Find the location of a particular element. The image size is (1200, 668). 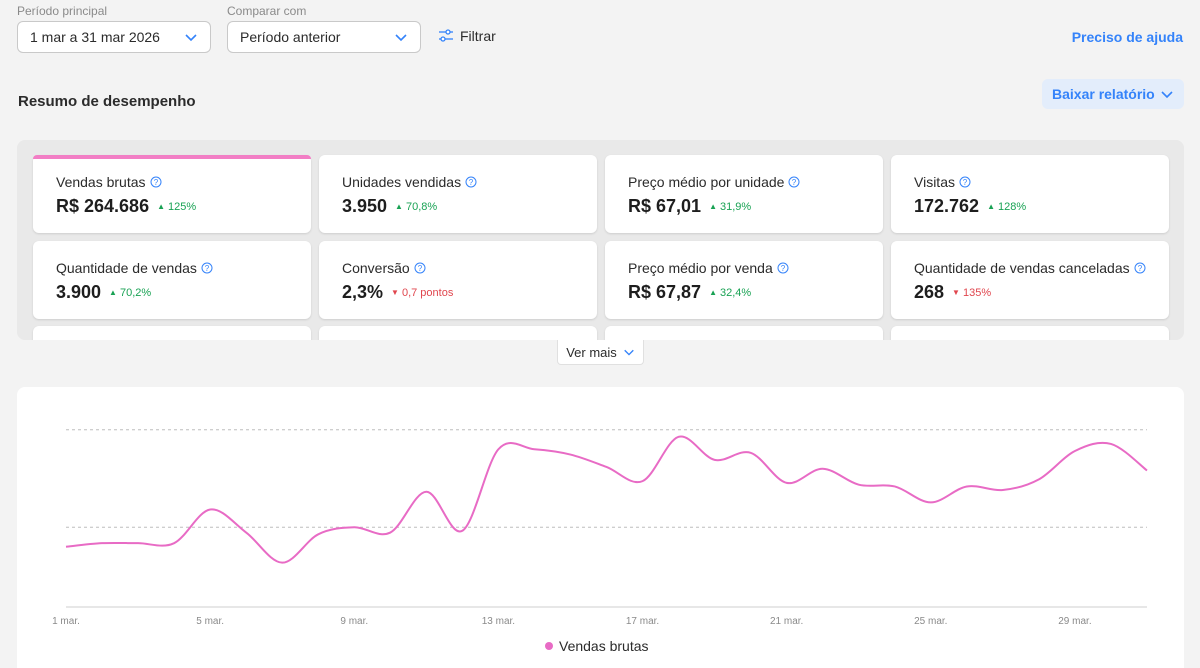

metric-card: Quantidade de vendas canceladas? 268 ▼ 135% is located at coordinates (1030, 280).